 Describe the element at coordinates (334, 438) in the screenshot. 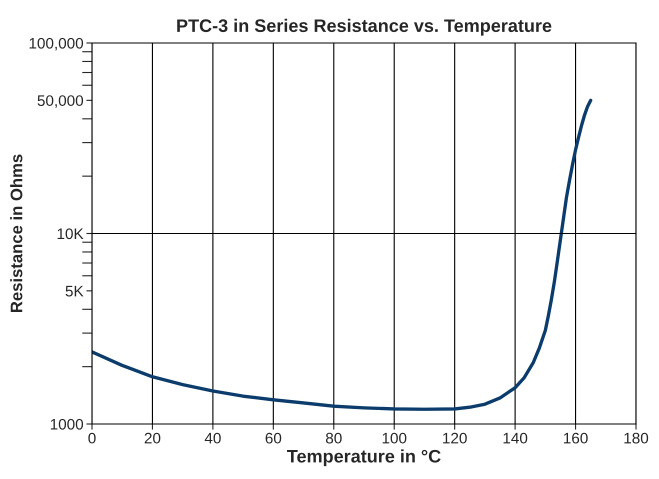

I see `x-tick-label: 80` at that location.